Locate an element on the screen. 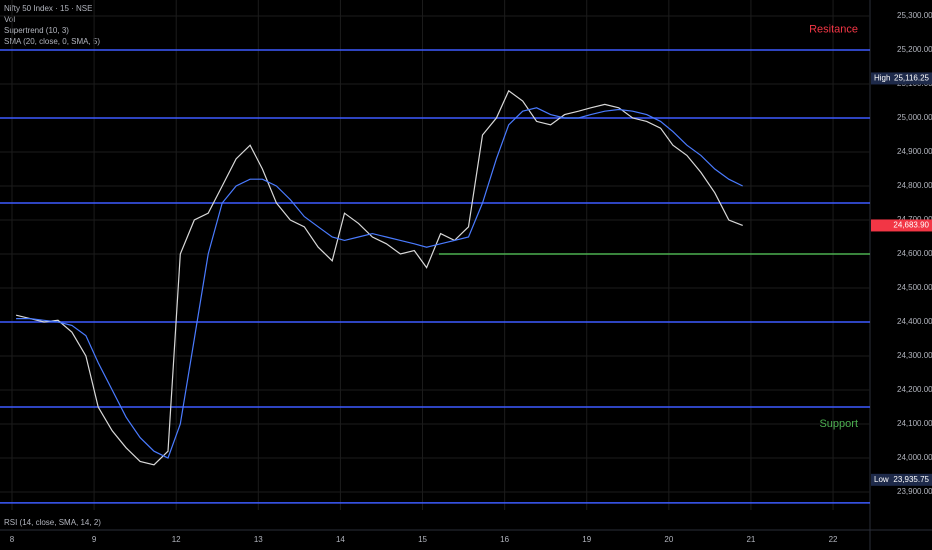 This screenshot has height=550, width=932. x-tick-label: 8 is located at coordinates (12, 539).